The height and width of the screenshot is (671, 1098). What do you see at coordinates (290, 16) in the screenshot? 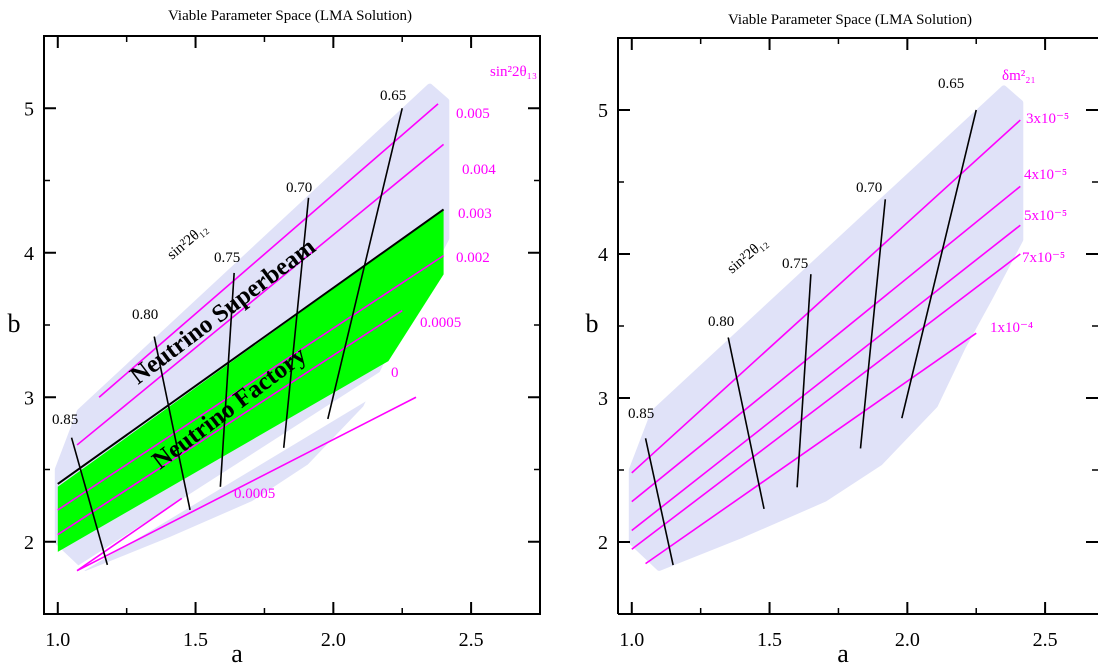
I see `left-chart-title: Viable Parameter Space (LMA Solution)` at bounding box center [290, 16].